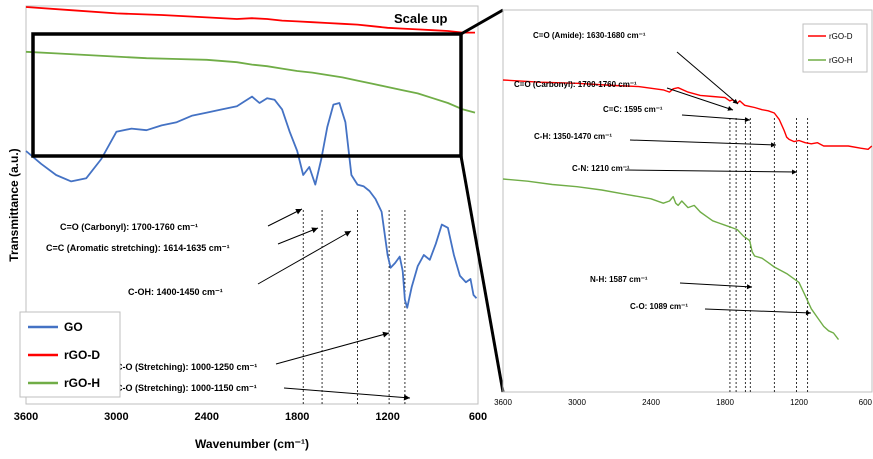 Image resolution: width=873 pixels, height=459 pixels. What do you see at coordinates (671, 259) in the screenshot?
I see `inset-series-rgo-h` at bounding box center [671, 259].